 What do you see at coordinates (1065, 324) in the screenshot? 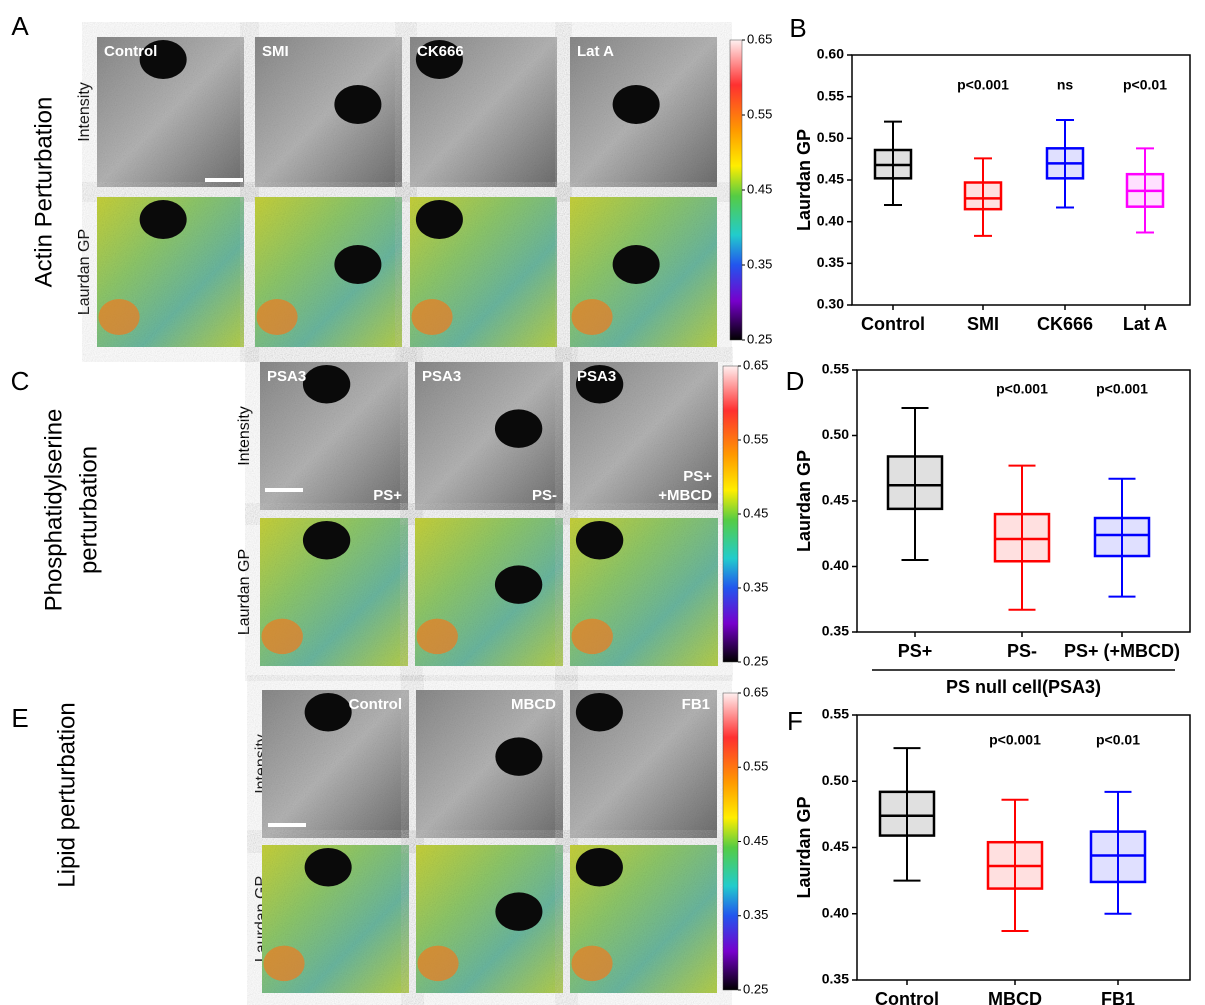
I see `x-tick-label: CK666` at bounding box center [1065, 324].